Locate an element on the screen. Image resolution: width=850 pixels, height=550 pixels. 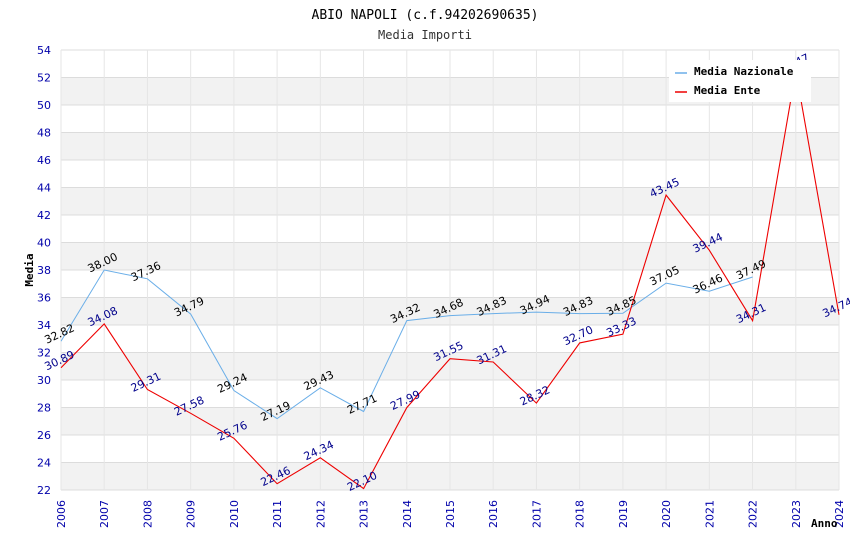
y-tick-label: 46 is located at coordinates (44, 160).